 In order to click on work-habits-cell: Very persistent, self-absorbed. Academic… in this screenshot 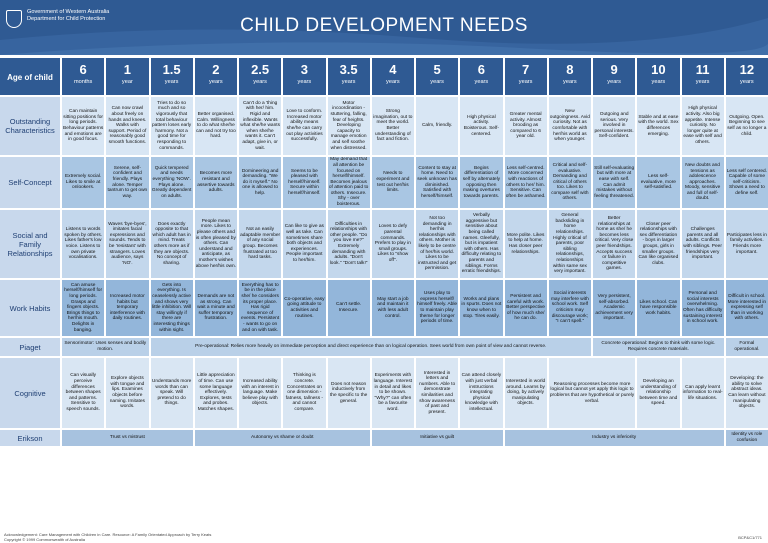, I will do `click(613, 307)`.